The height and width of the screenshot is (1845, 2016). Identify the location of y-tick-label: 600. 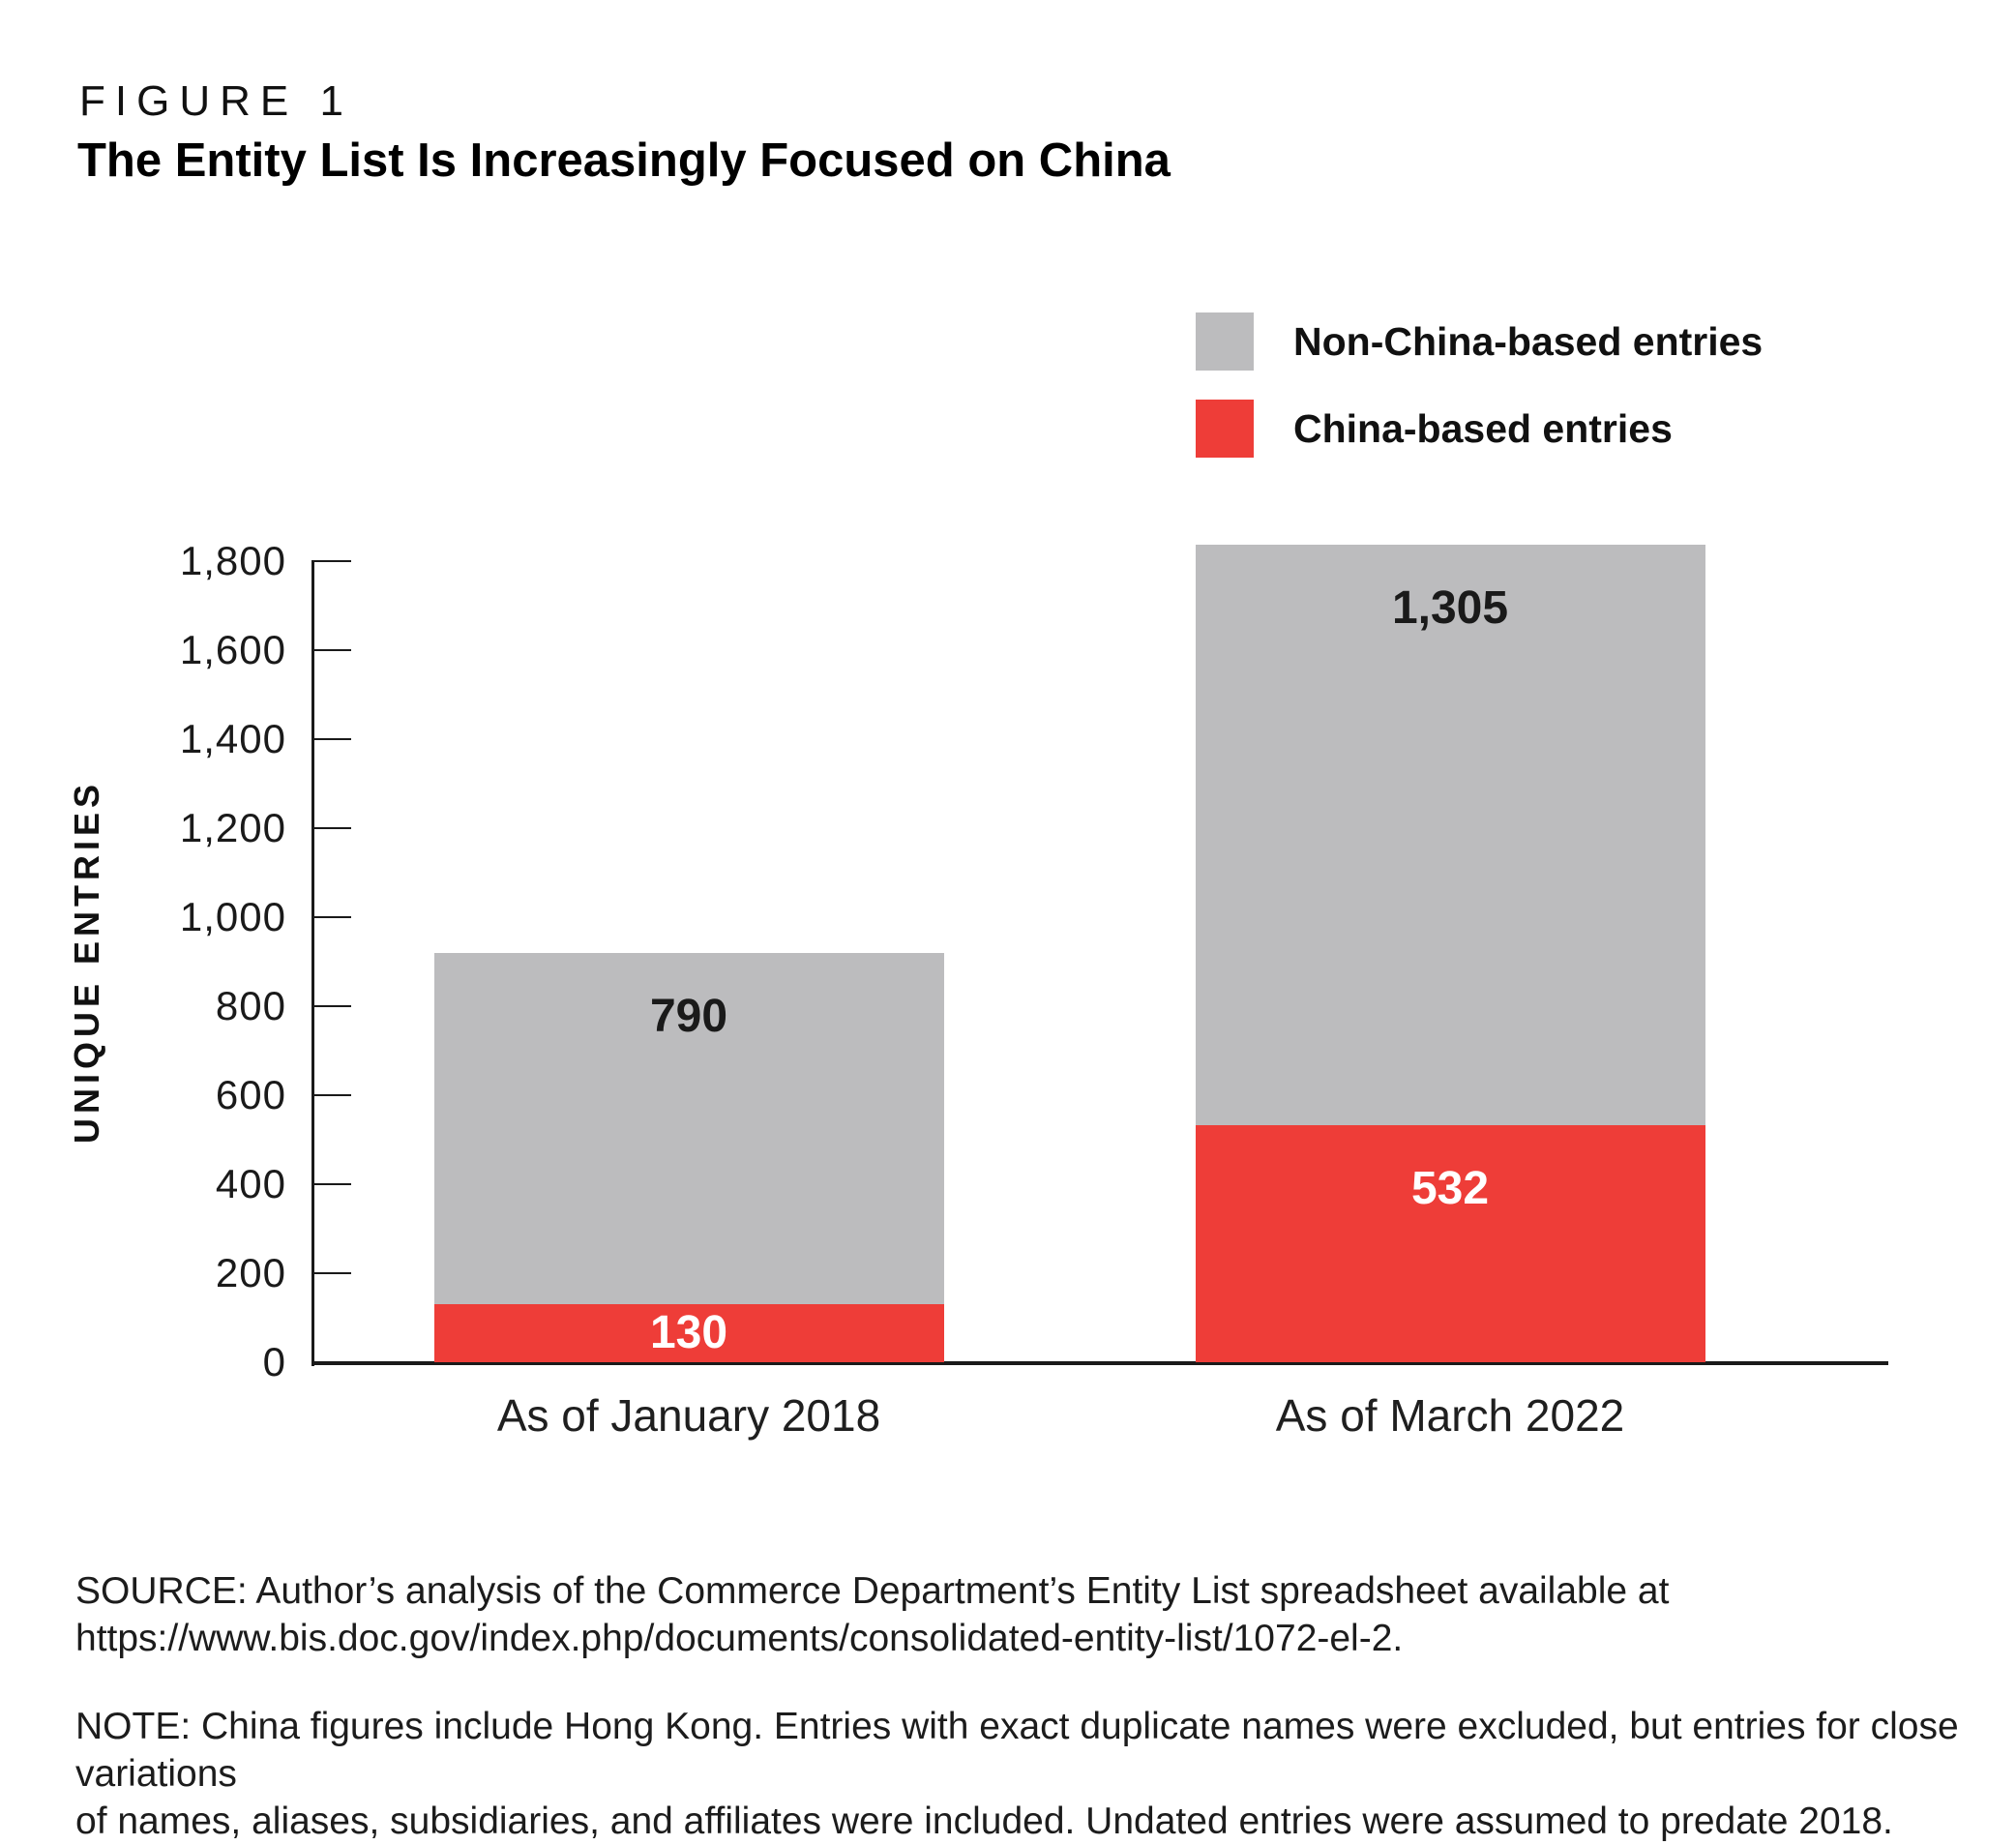
(250, 1094).